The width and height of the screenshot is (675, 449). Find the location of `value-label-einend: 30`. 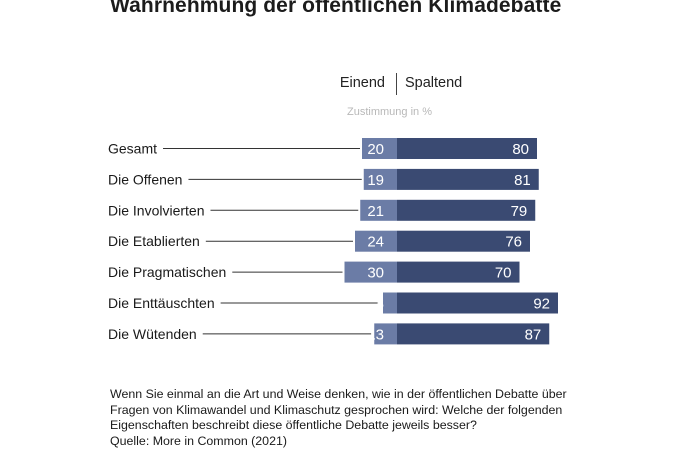

value-label-einend: 30 is located at coordinates (375, 273).